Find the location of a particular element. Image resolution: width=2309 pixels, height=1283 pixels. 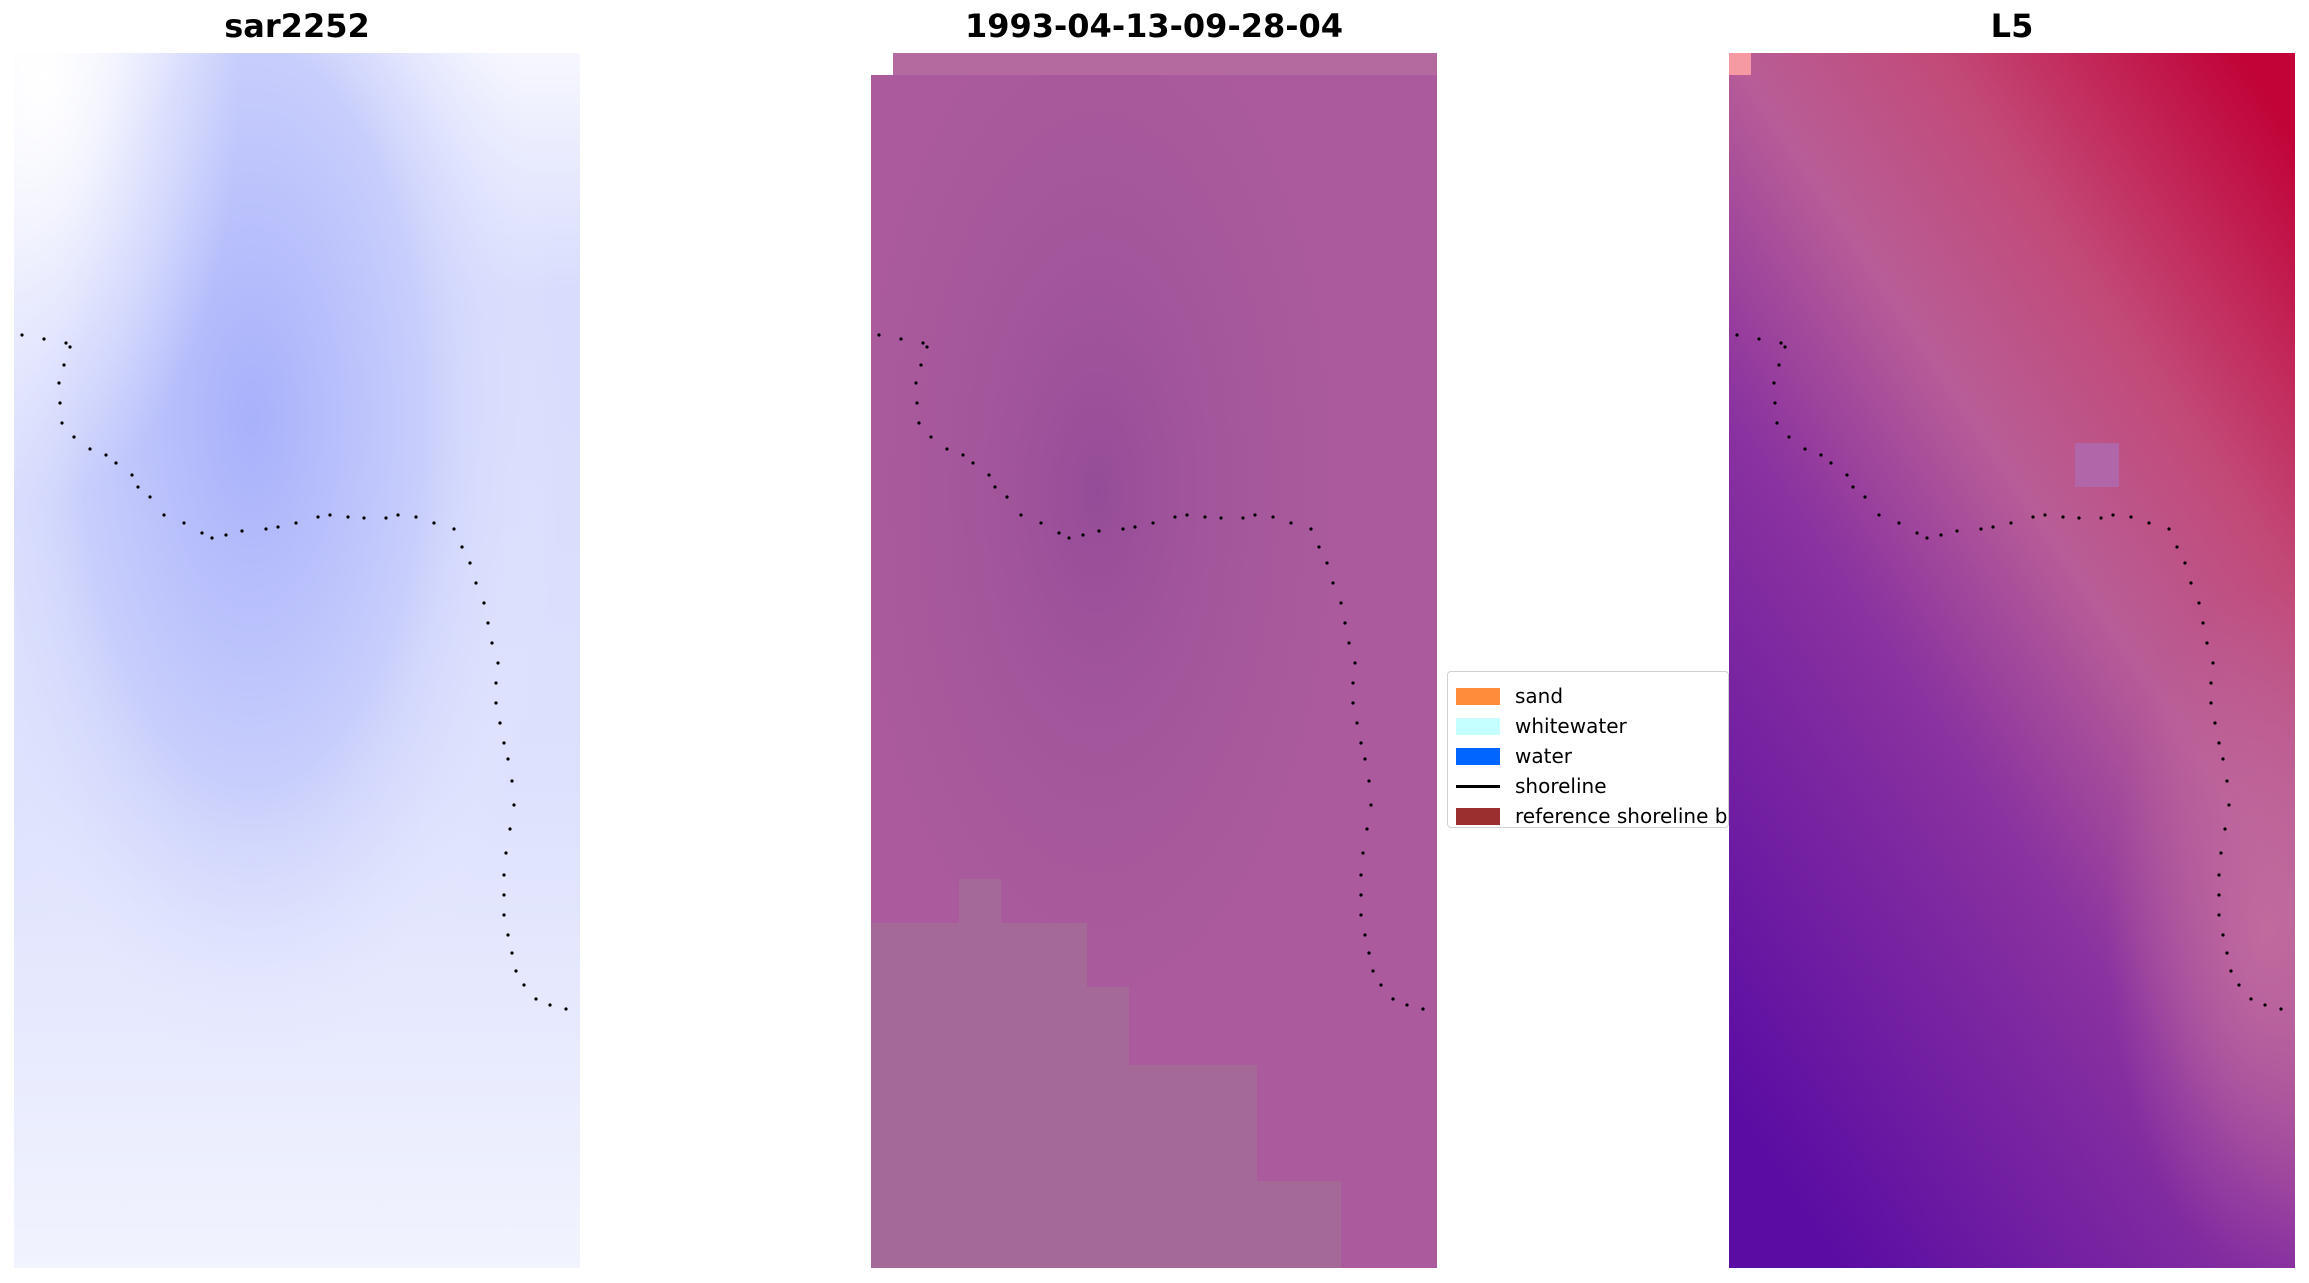

panel-title-left: sar2252 is located at coordinates (297, 26).